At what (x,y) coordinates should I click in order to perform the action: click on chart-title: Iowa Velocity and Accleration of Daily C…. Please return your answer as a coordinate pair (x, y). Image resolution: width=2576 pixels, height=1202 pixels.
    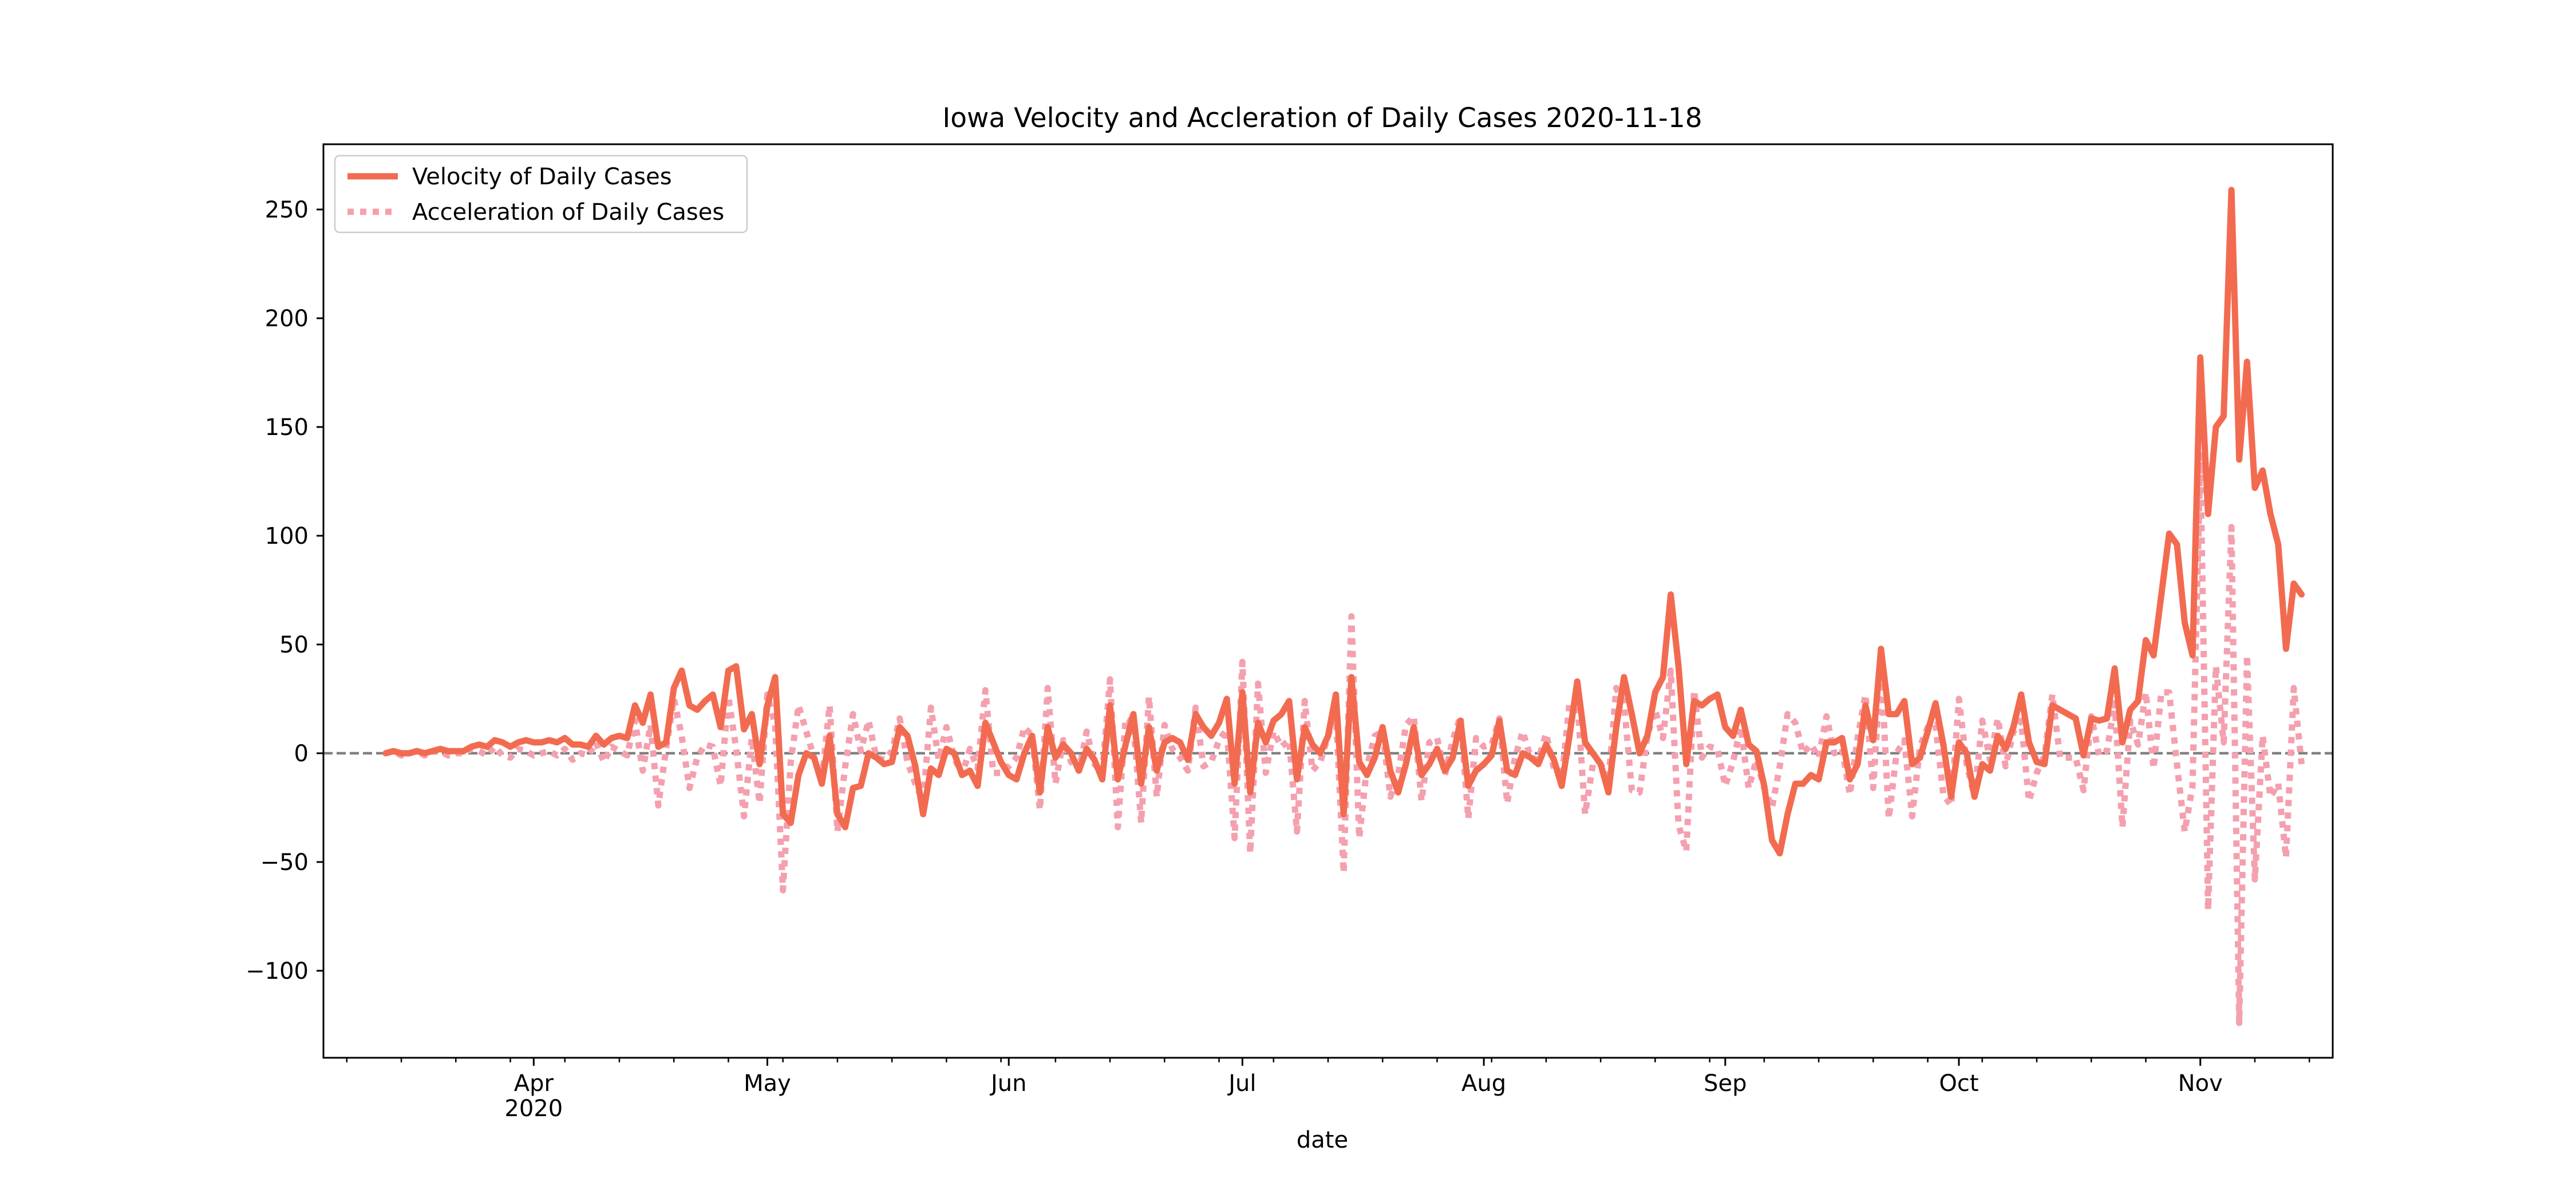
    Looking at the image, I should click on (1322, 118).